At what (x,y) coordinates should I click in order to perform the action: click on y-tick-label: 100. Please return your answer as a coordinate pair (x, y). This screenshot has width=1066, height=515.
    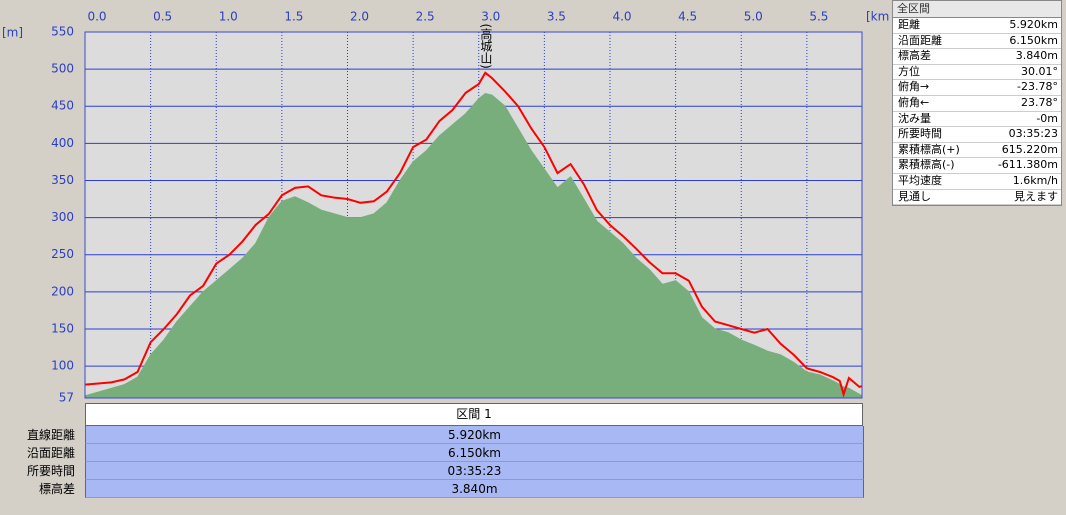
    Looking at the image, I should click on (62, 366).